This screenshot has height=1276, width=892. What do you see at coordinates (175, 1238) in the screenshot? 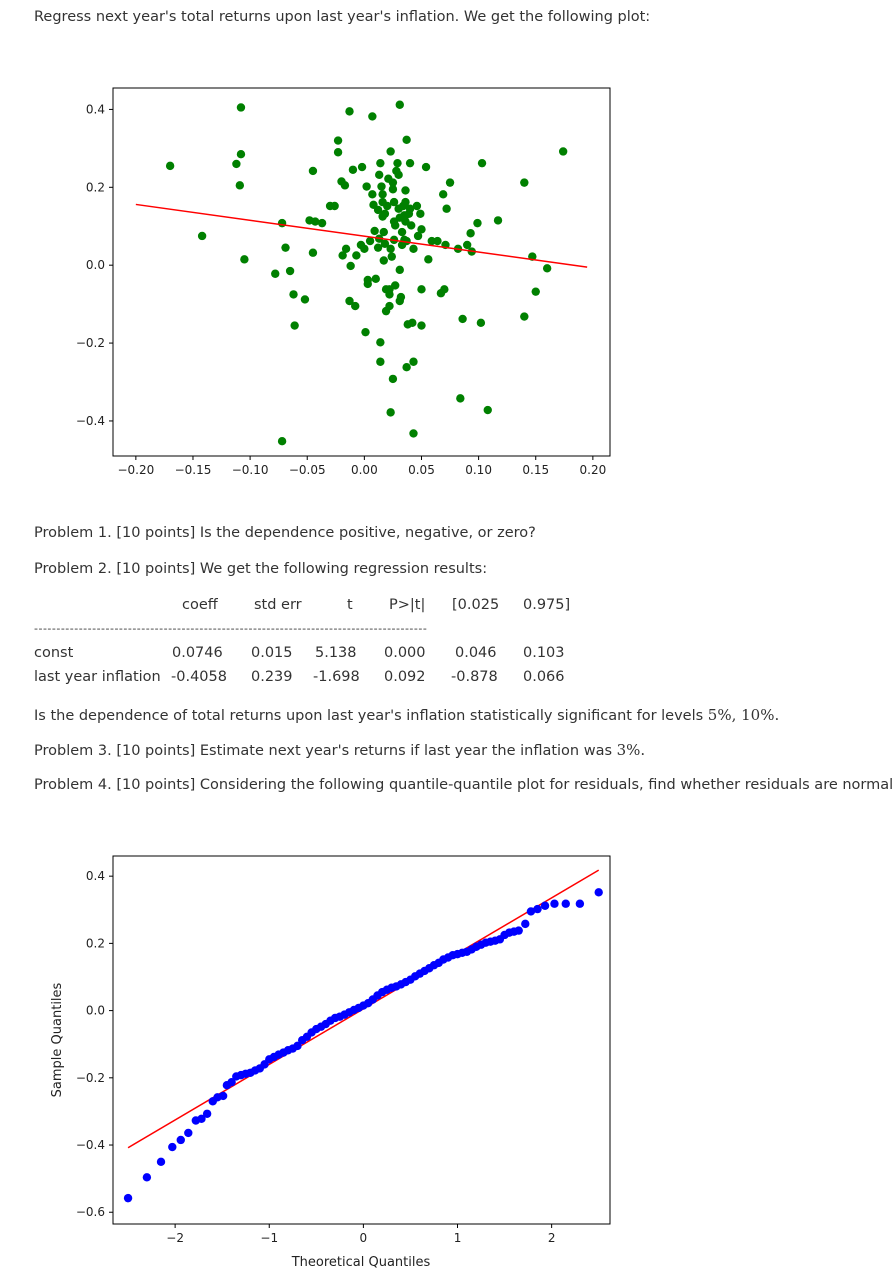
I see `x-tick-label: −2` at bounding box center [175, 1238].